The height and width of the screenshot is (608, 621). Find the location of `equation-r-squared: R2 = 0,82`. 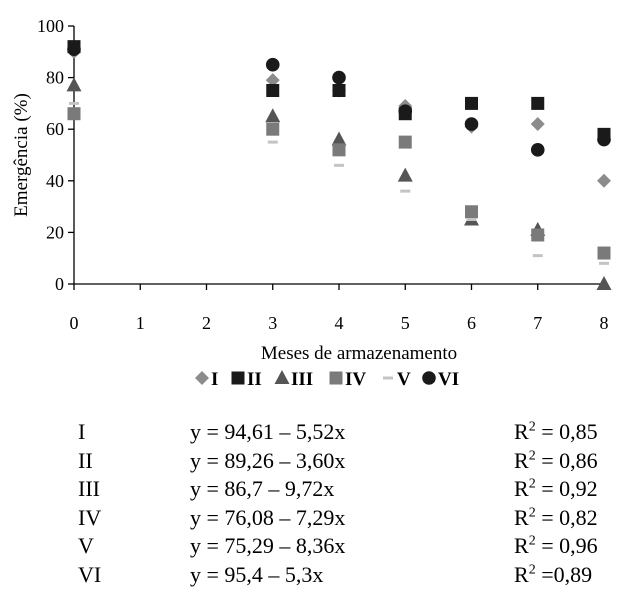

equation-r-squared: R2 = 0,82 is located at coordinates (556, 518).